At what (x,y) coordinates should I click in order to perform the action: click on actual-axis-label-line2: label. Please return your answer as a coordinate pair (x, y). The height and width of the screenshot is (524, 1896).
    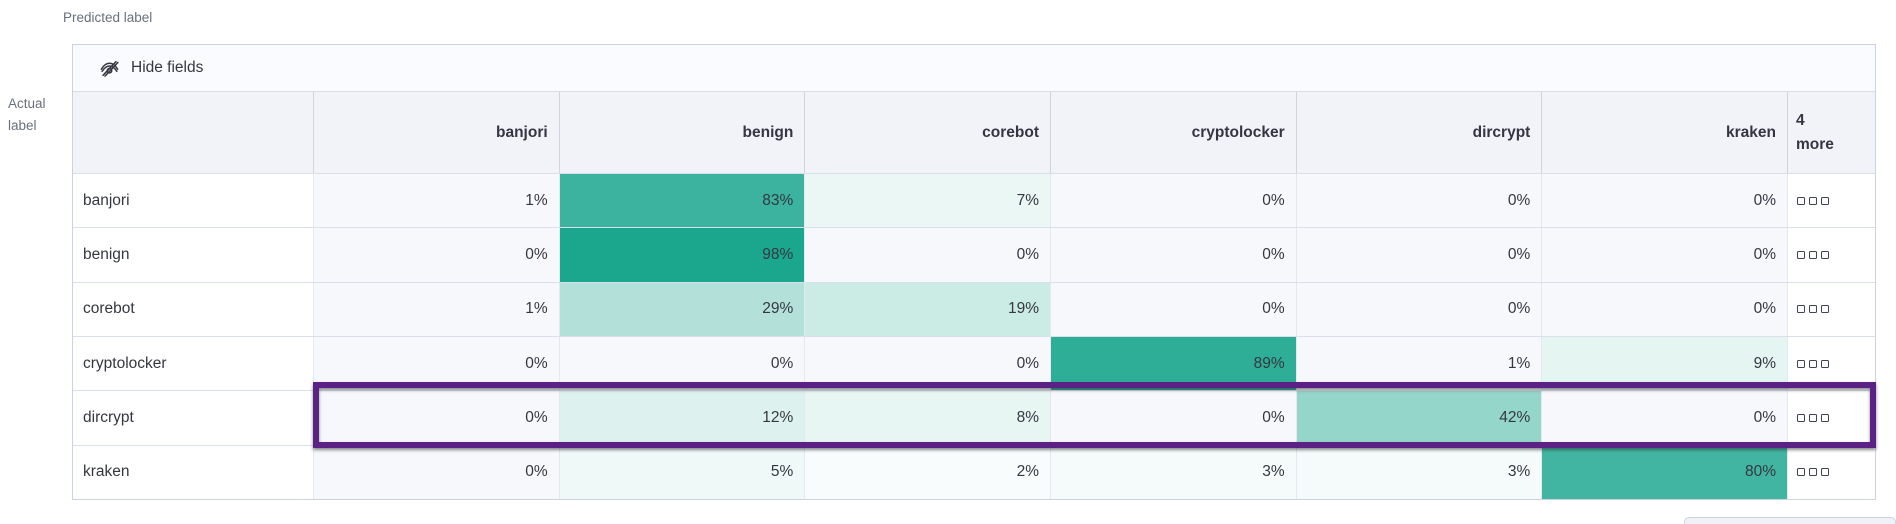
    Looking at the image, I should click on (22, 125).